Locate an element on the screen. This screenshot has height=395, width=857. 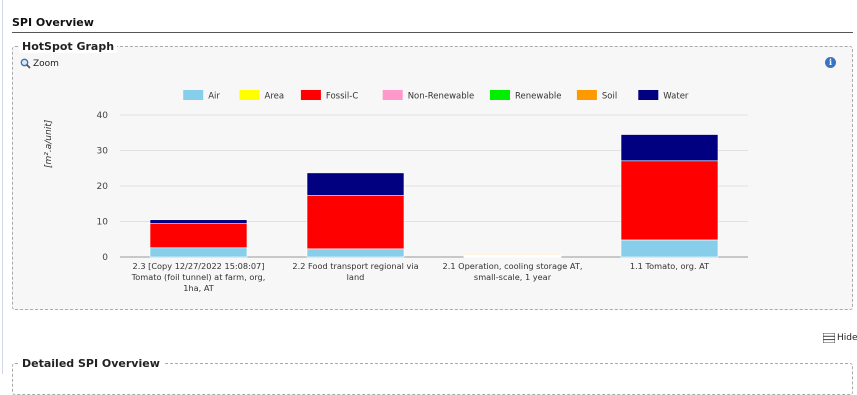
x-tick-label: 2.3 [Copy 12/27/2022 15:08:07] is located at coordinates (199, 266).